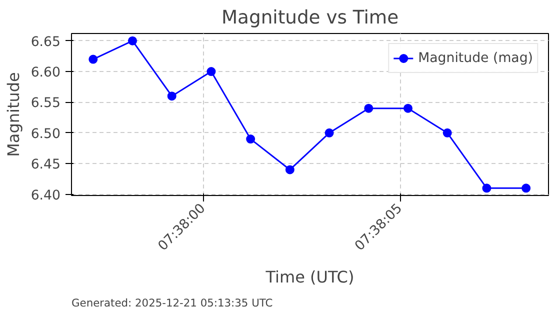 This screenshot has width=560, height=314. Describe the element at coordinates (45, 104) in the screenshot. I see `y-tick-label: 6.55` at that location.